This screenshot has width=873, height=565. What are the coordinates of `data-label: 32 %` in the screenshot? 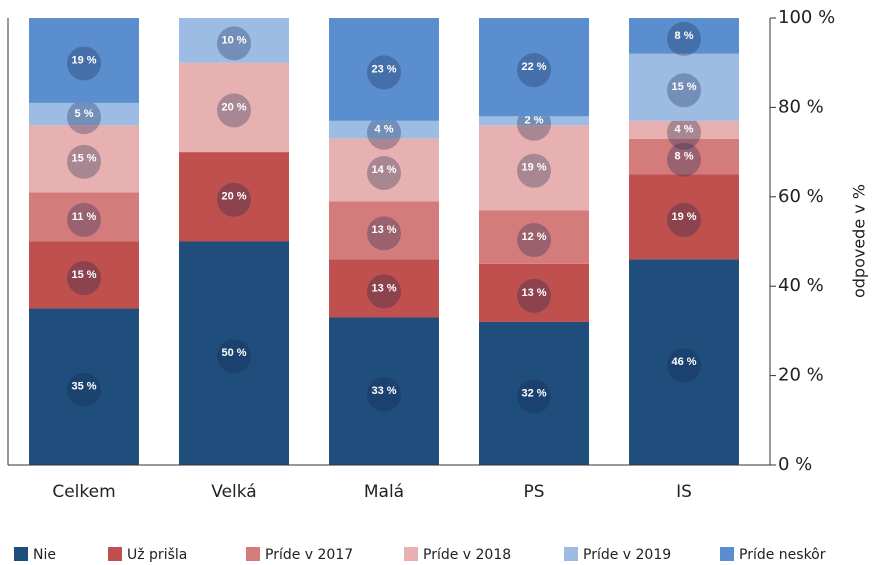 It's located at (533, 393).